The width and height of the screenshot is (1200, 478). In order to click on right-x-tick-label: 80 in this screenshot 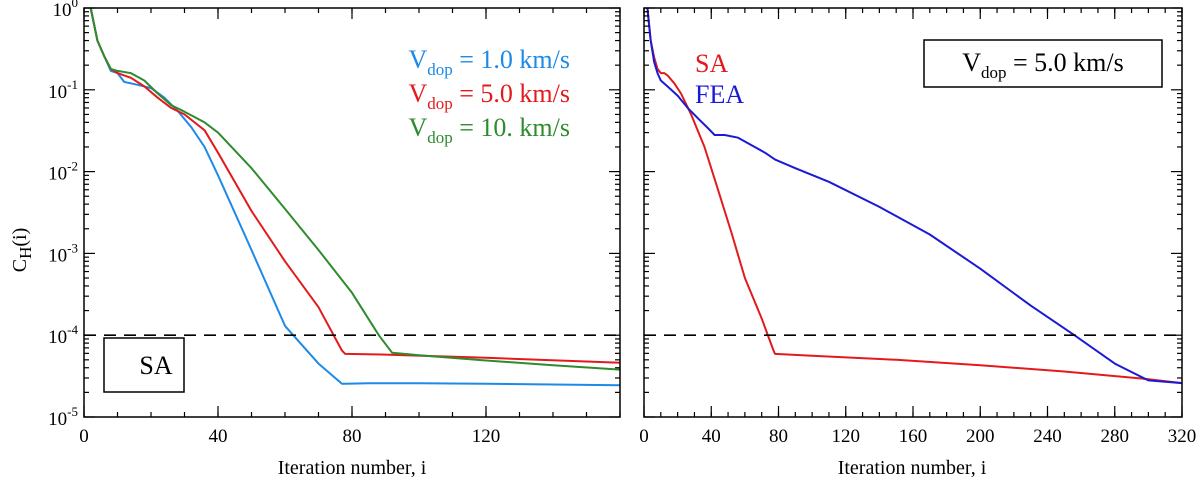, I will do `click(778, 436)`.